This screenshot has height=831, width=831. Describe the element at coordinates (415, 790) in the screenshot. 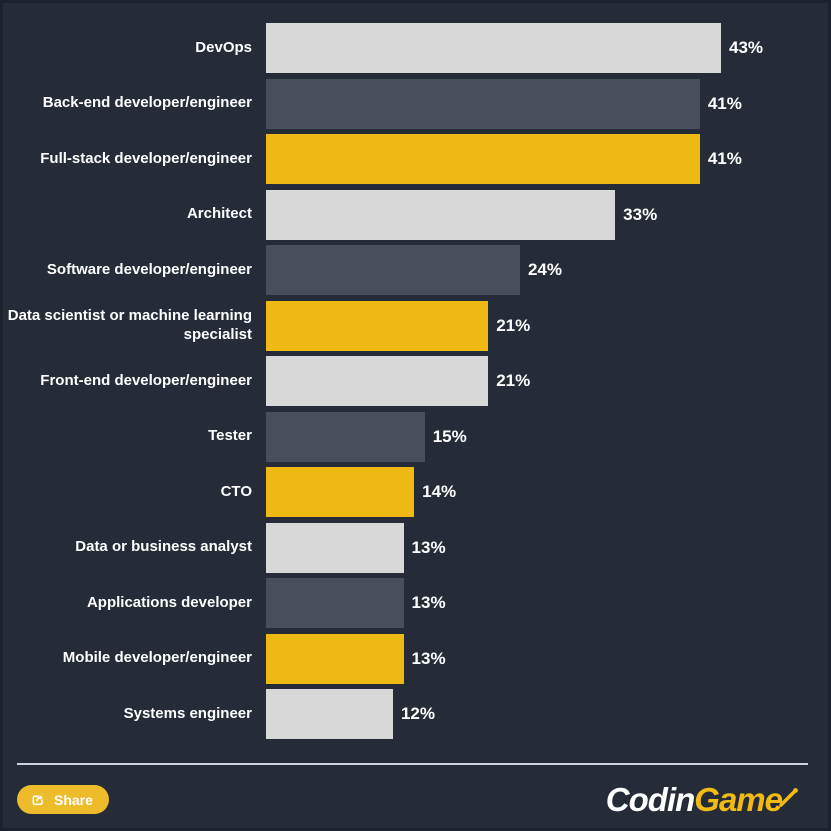

I see `footer: Share Codin Game` at that location.